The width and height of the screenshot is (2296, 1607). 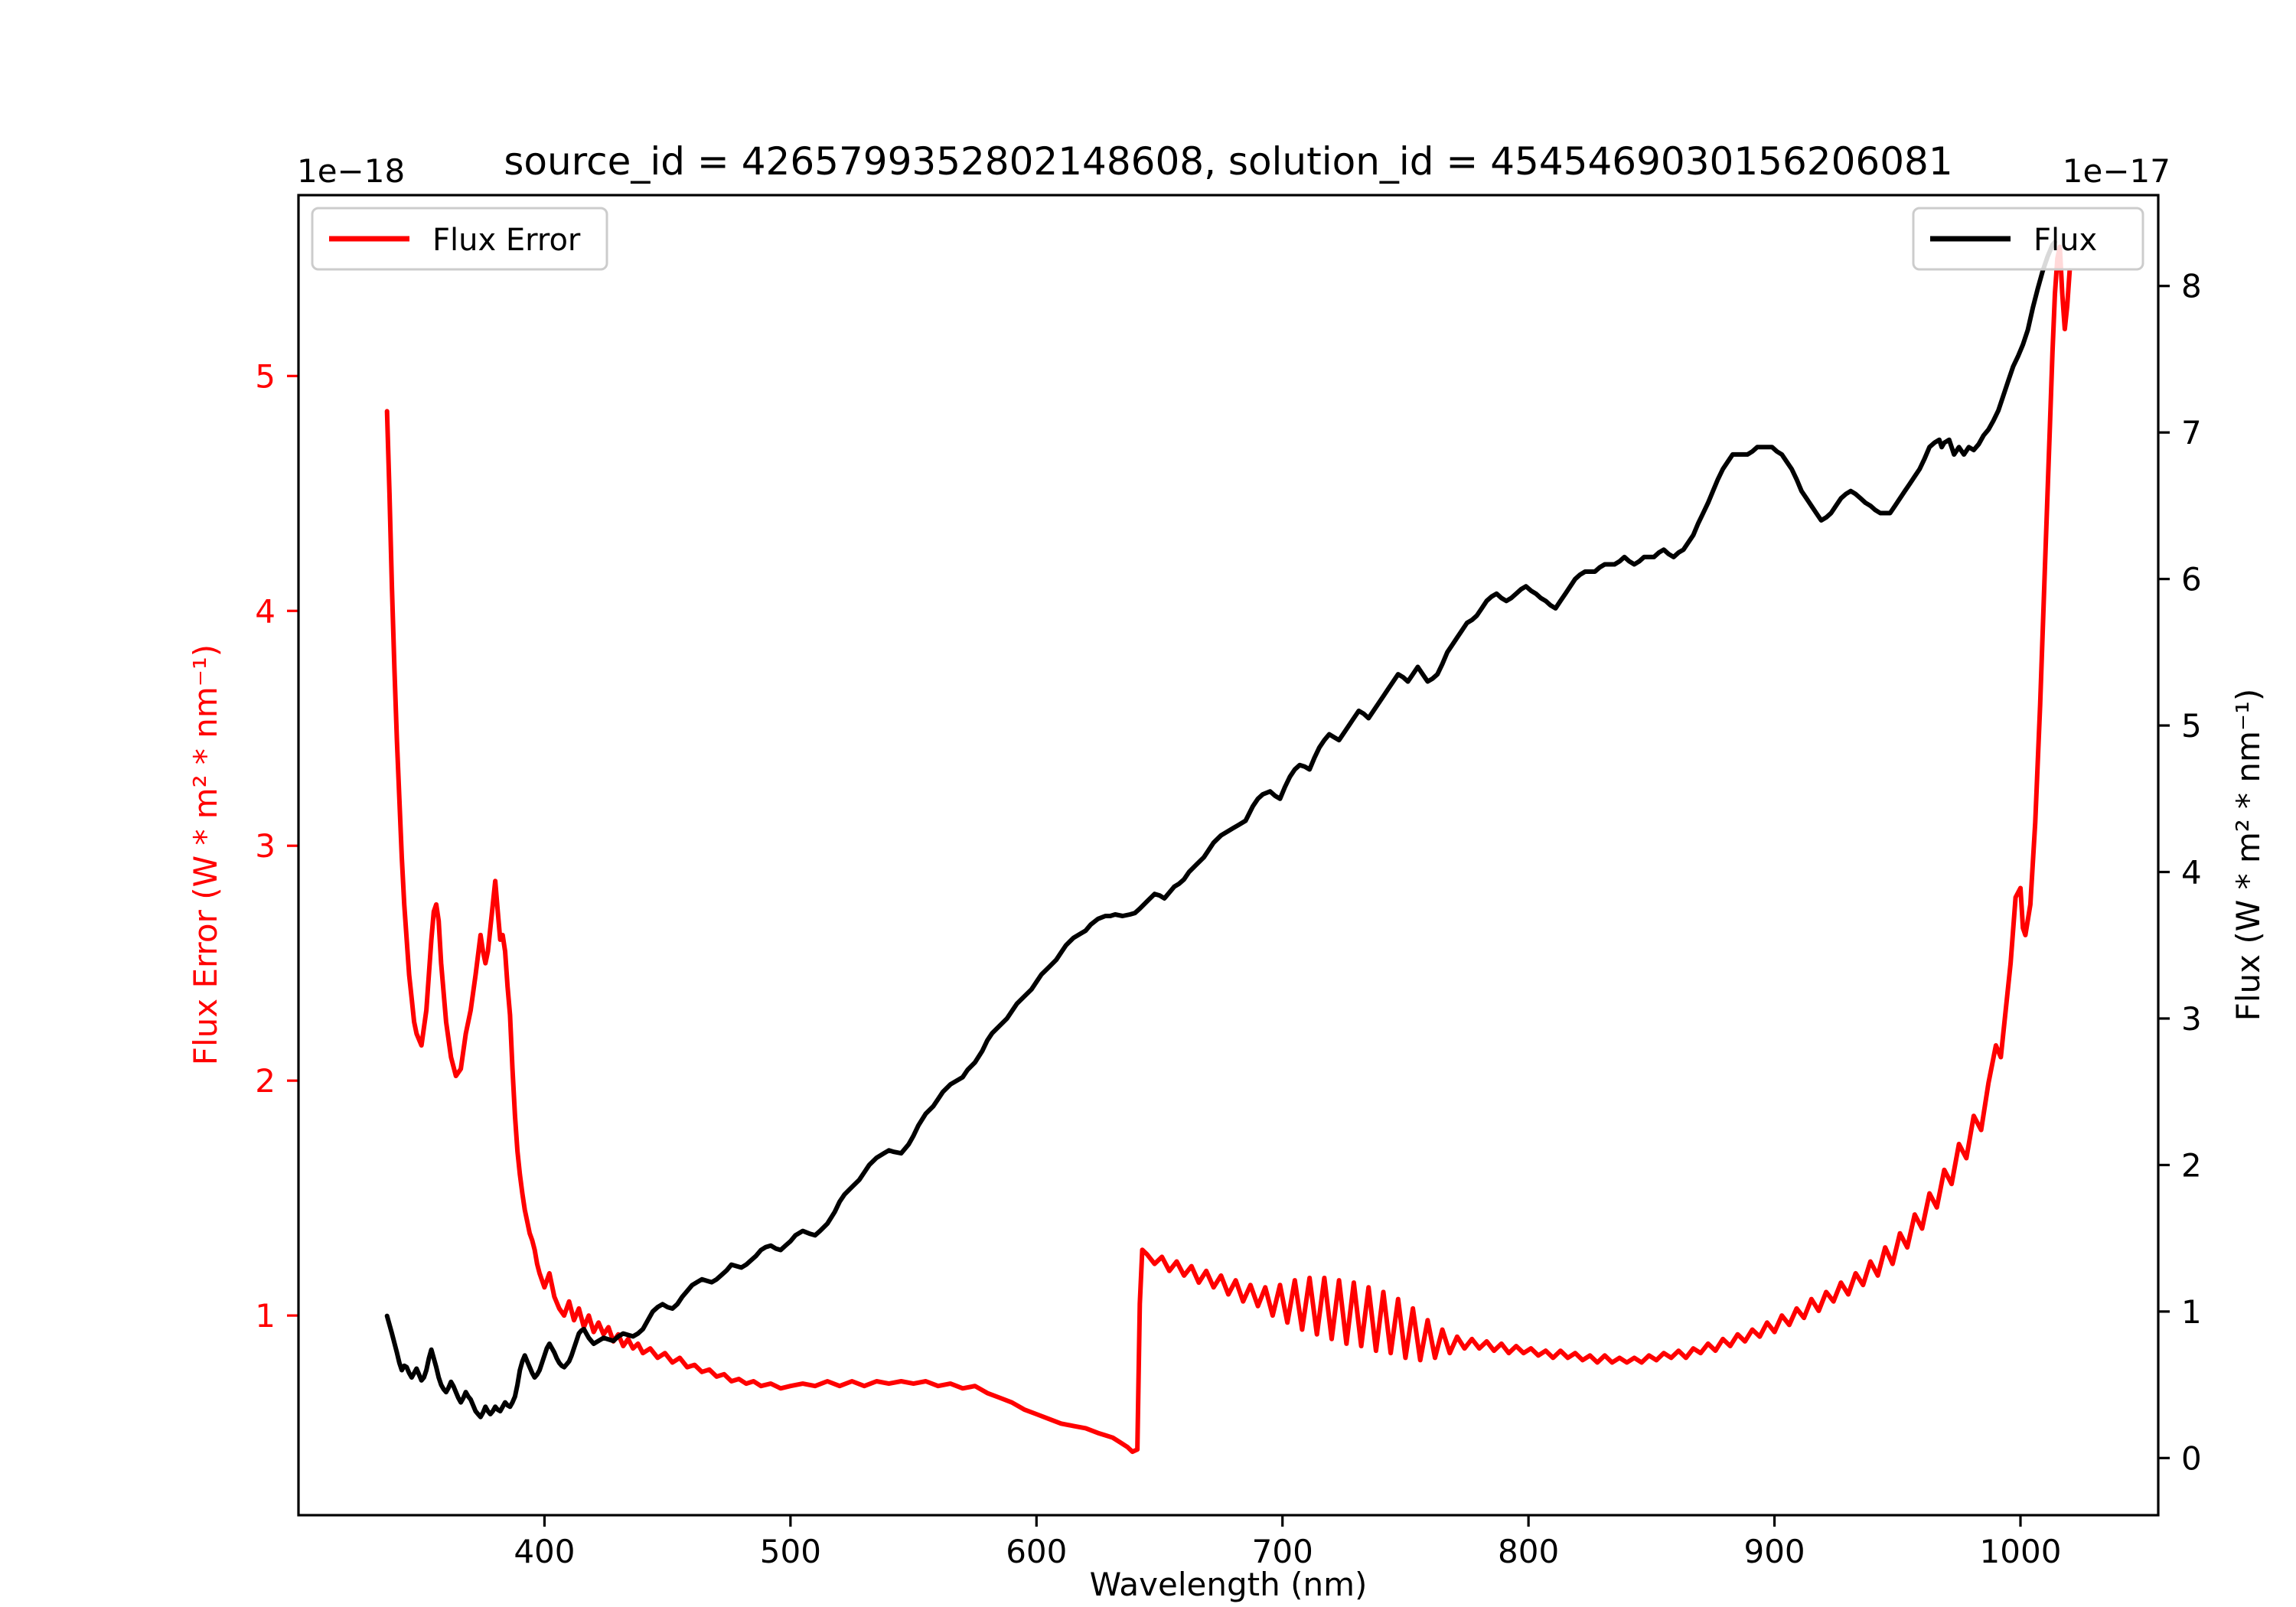 What do you see at coordinates (2116, 171) in the screenshot?
I see `right-axis-offset-text: 1e−17` at bounding box center [2116, 171].